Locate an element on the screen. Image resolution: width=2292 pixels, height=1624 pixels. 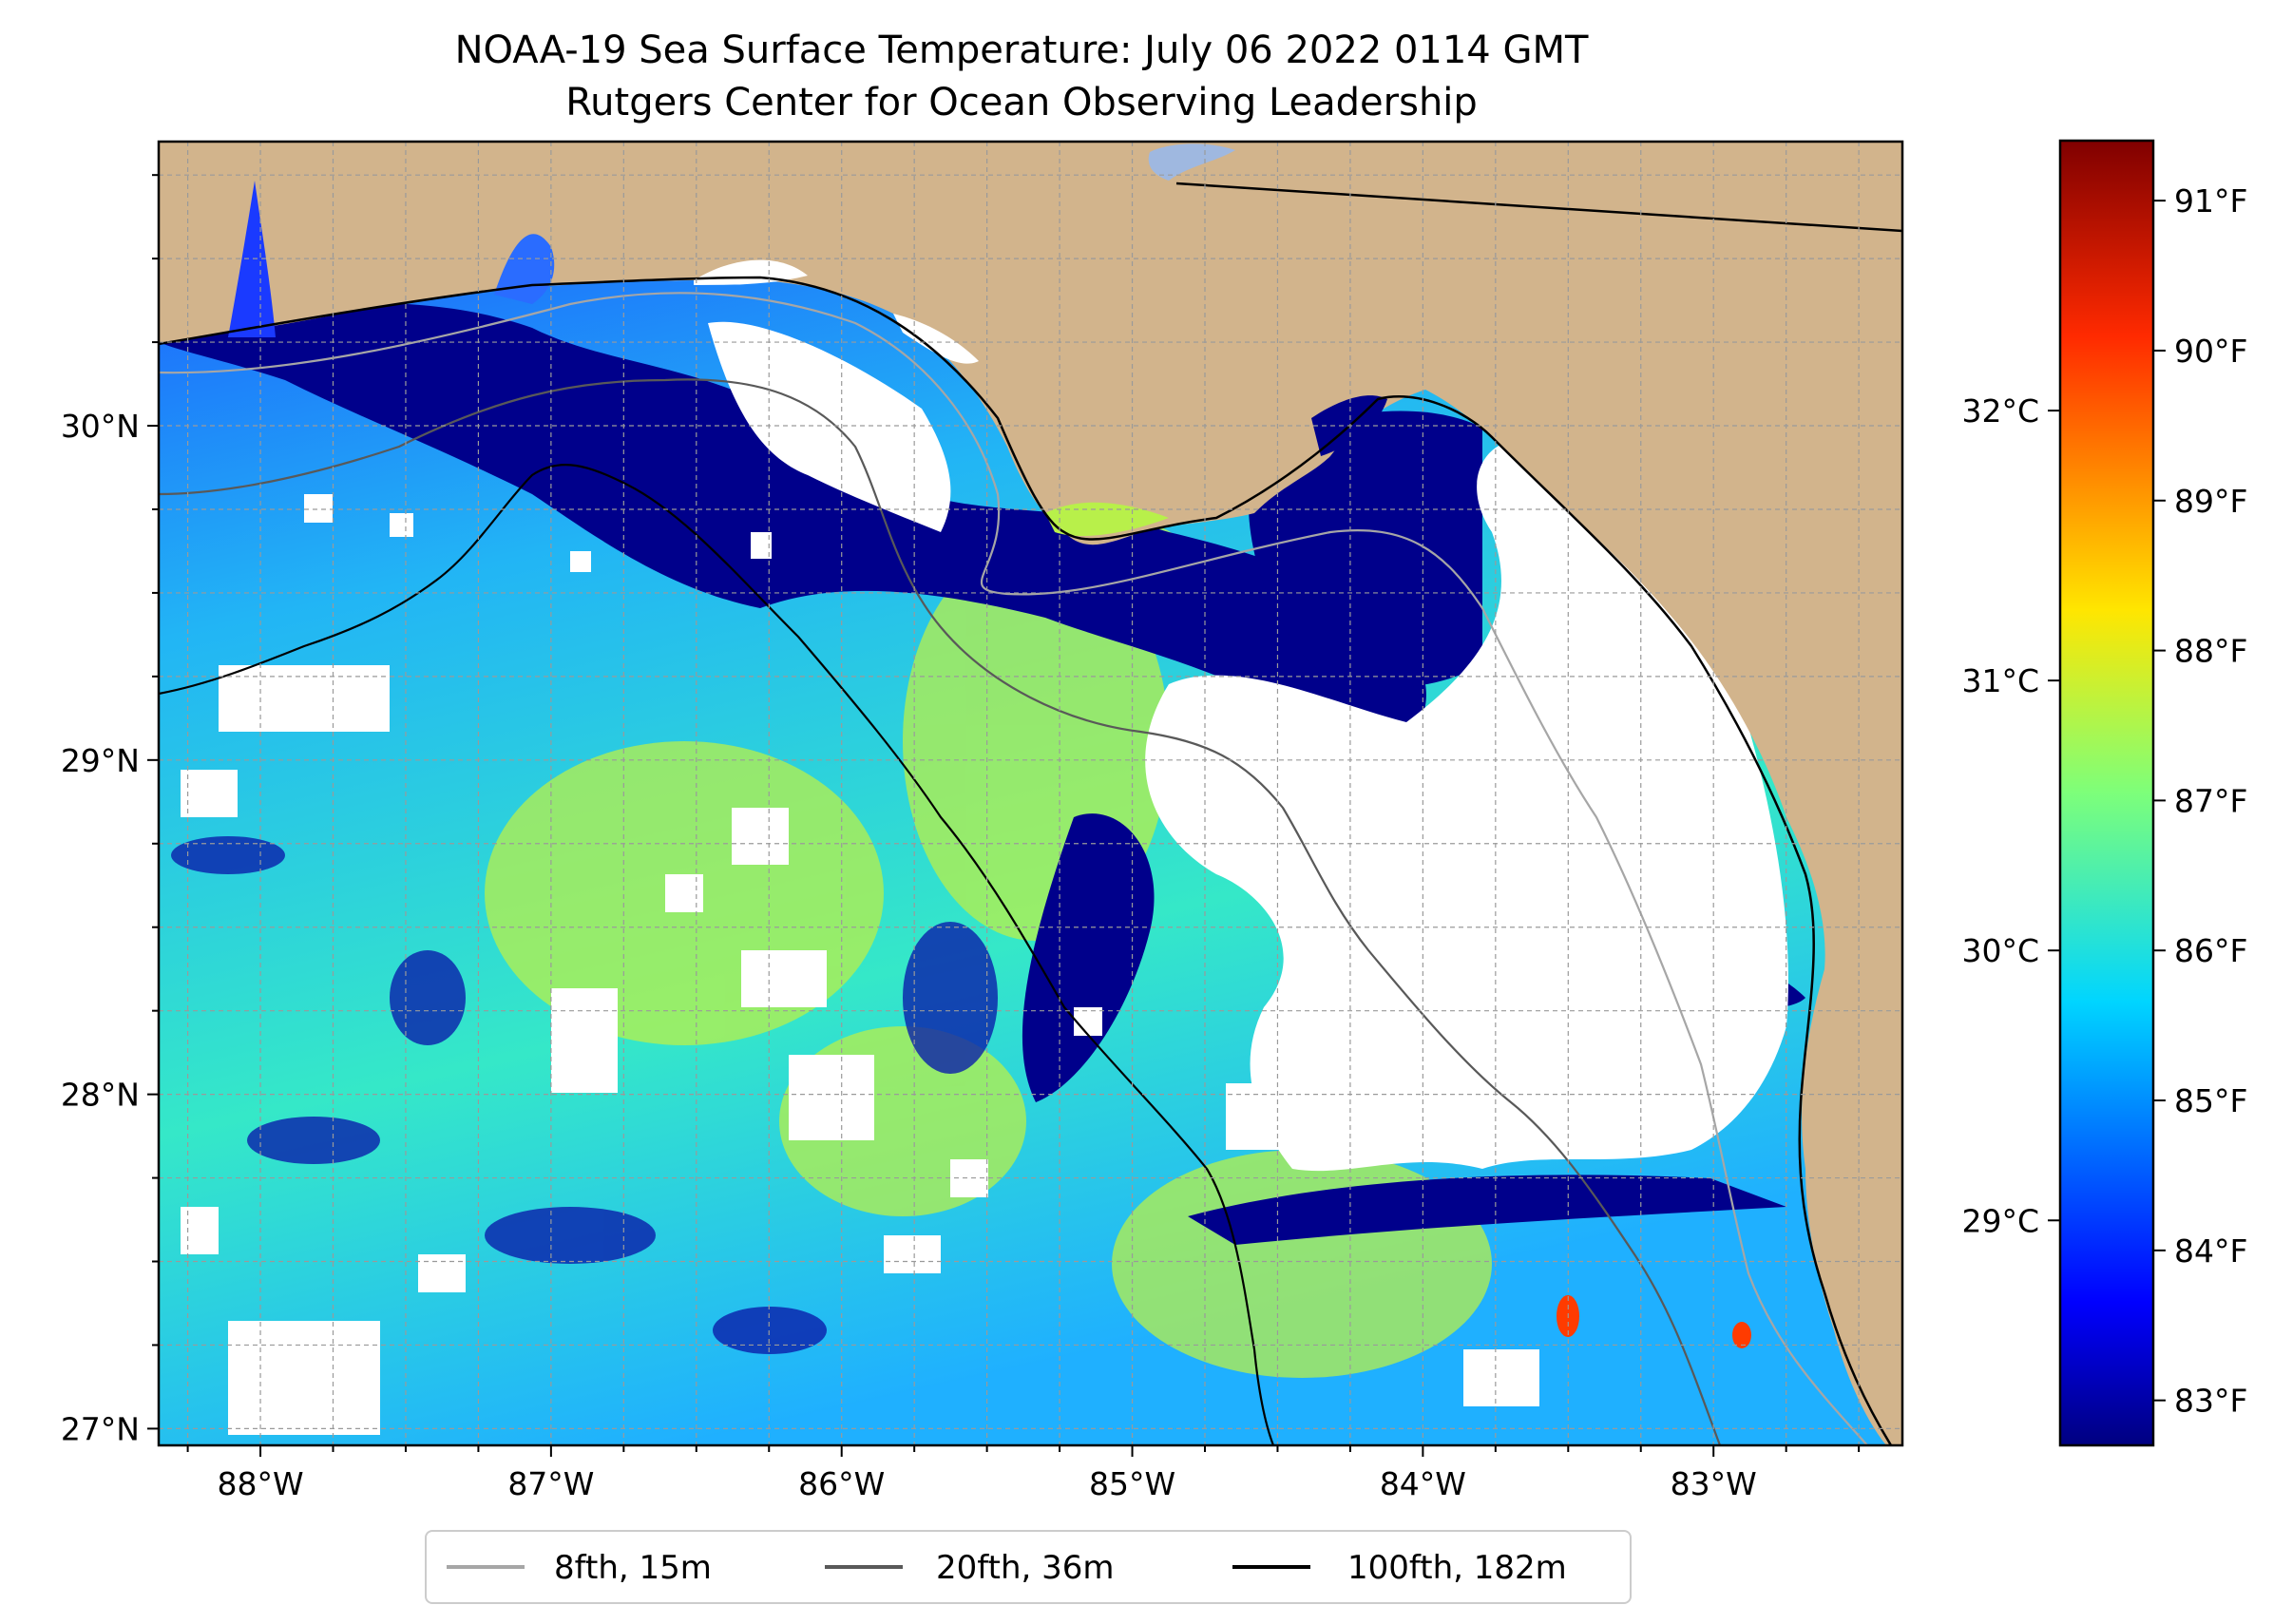
legend-entry-100fth: 100fth, 182m is located at coordinates (1399, 1568).